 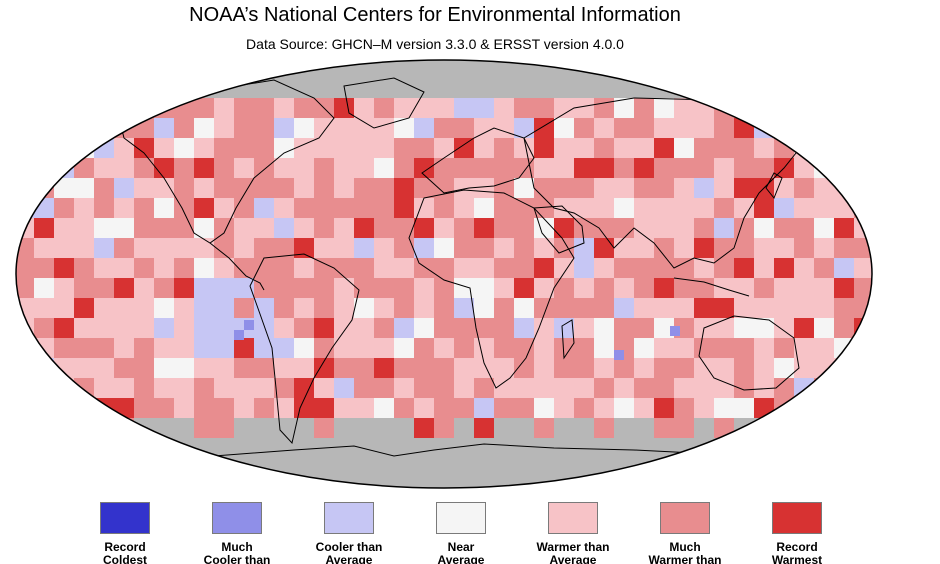 I want to click on indonesia-outline, so click(x=711, y=287).